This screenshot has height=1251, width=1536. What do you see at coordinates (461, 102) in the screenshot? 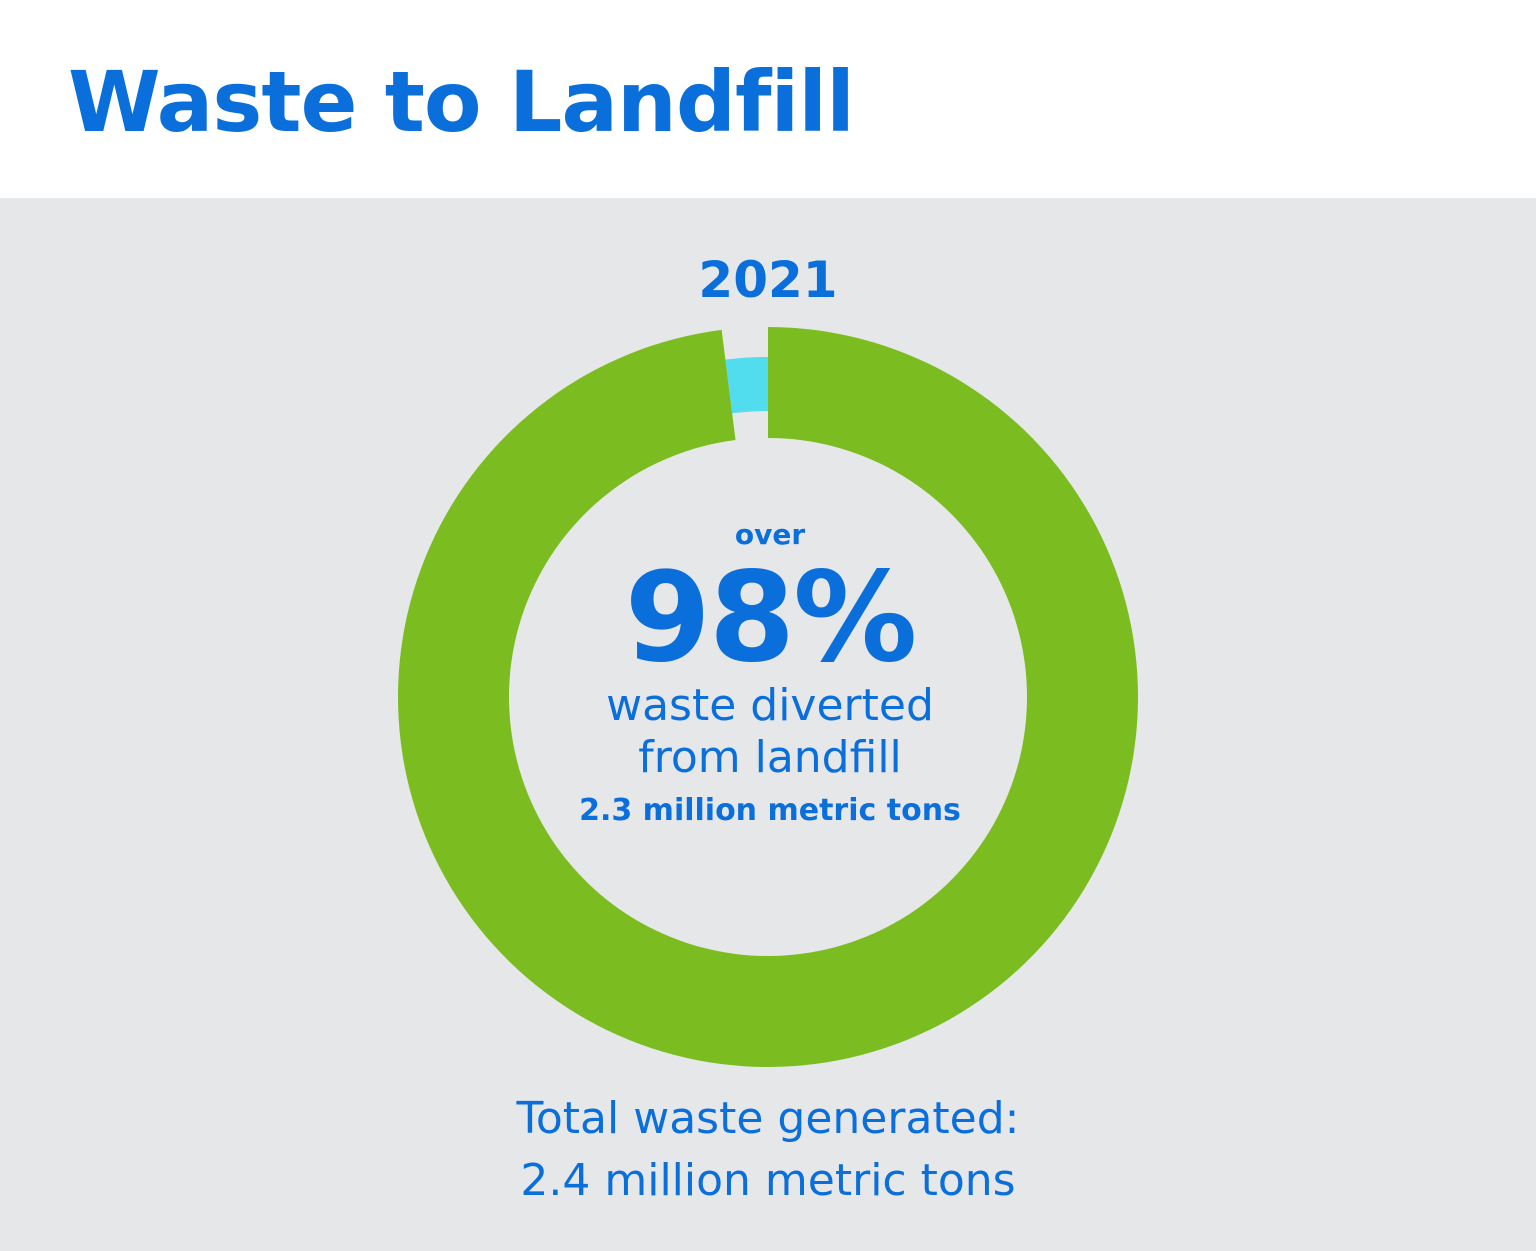
I see `page-title: Waste to Landfill` at bounding box center [461, 102].